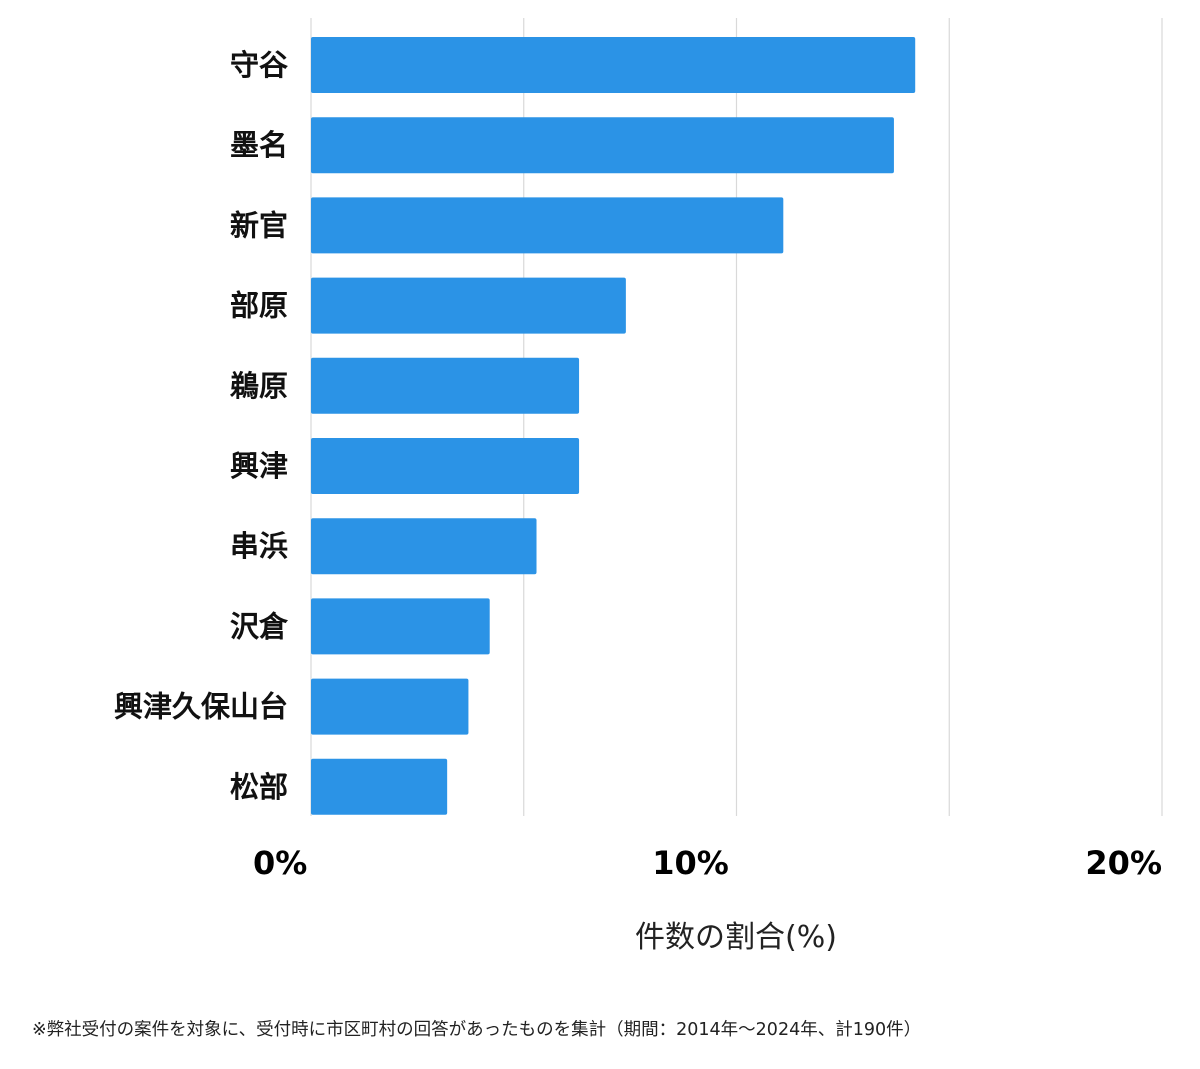  Describe the element at coordinates (736, 937) in the screenshot. I see `x-axis-title: 件数の割合(%)` at that location.